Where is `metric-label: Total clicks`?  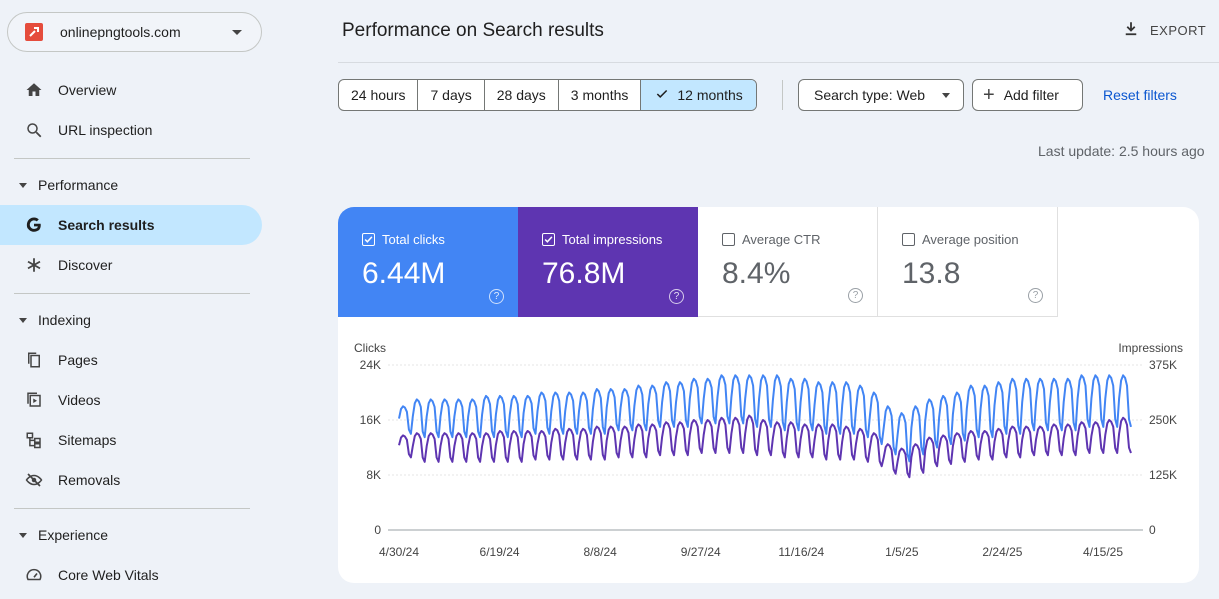
metric-label: Total clicks is located at coordinates (413, 239).